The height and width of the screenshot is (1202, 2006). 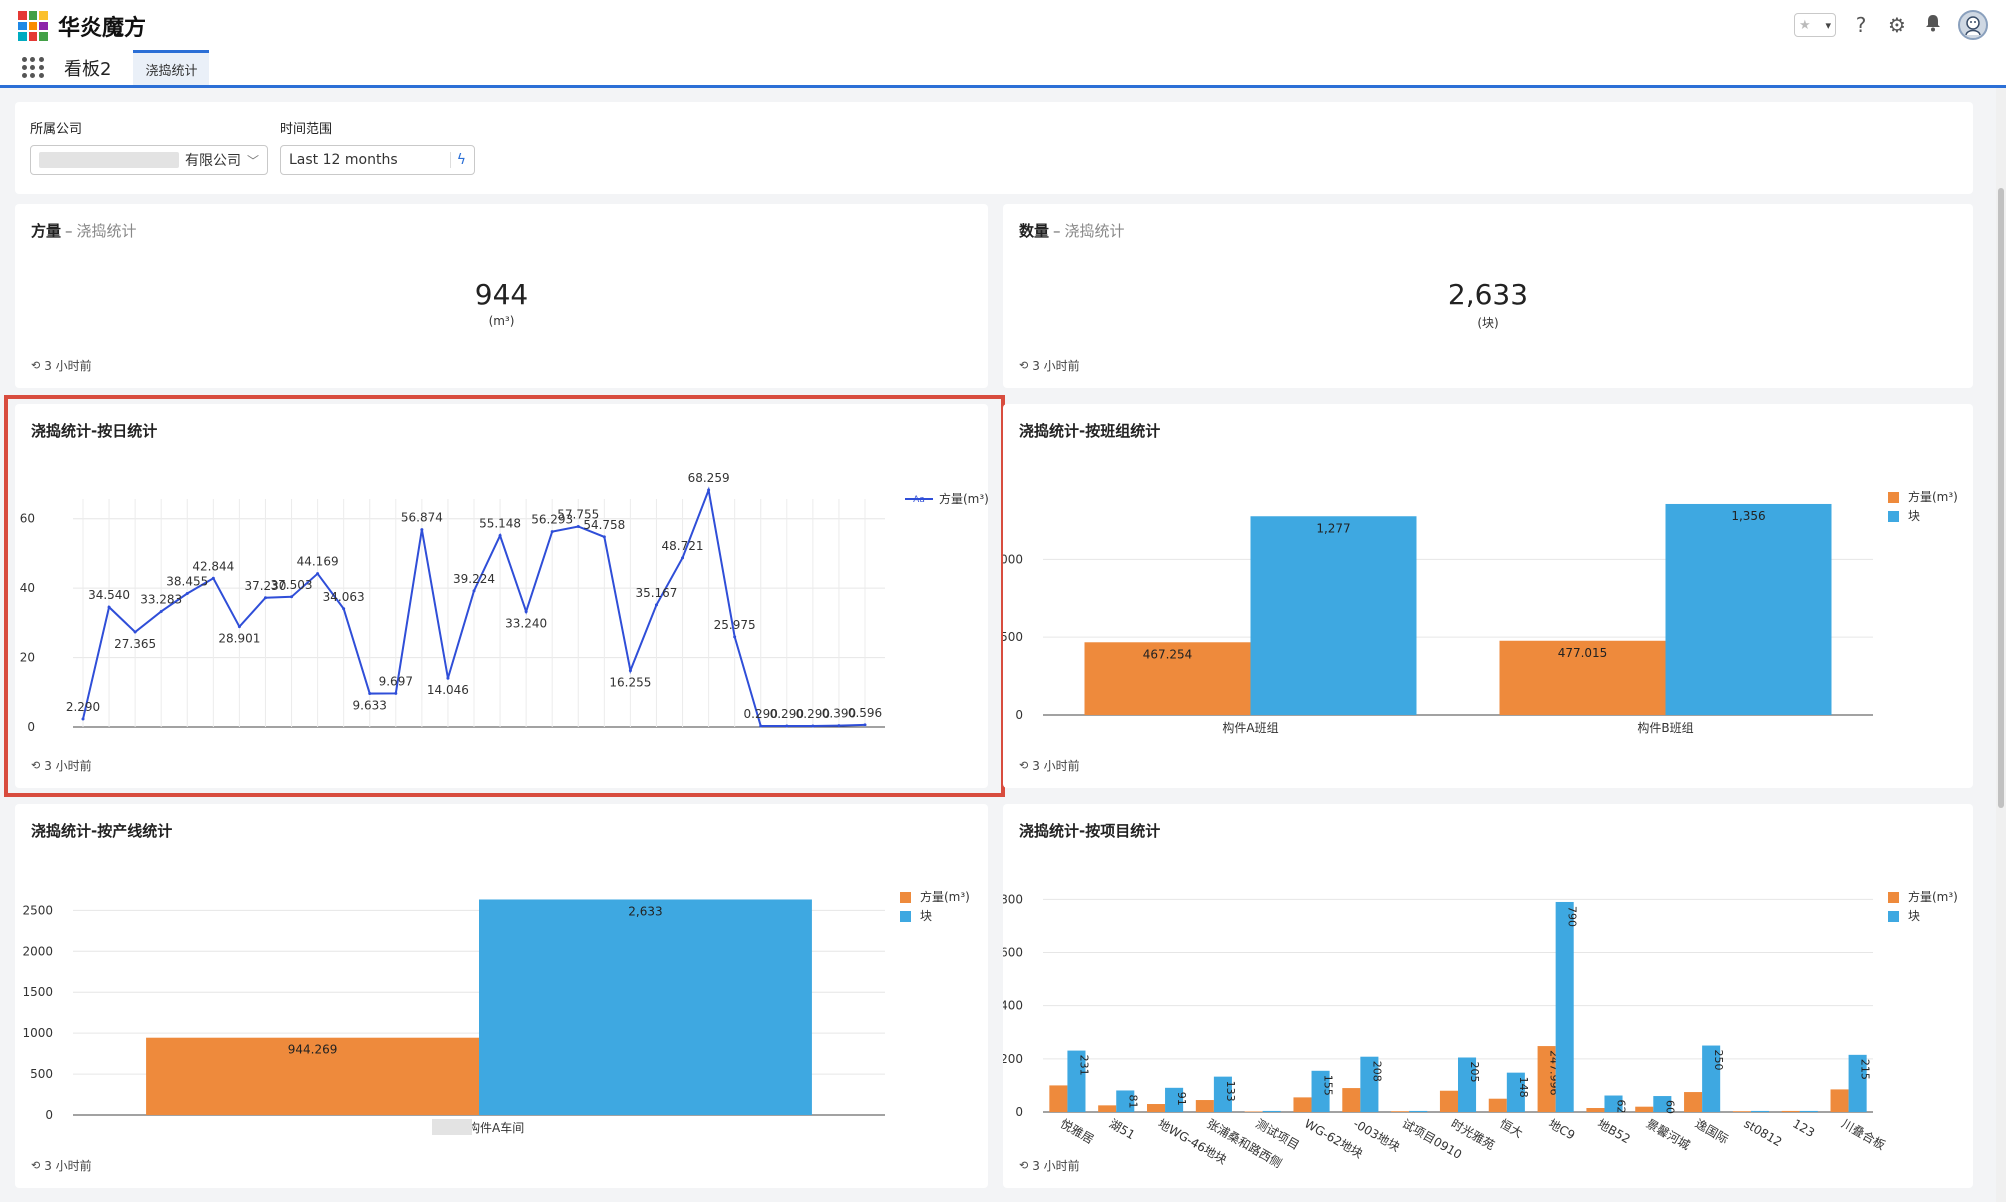 What do you see at coordinates (1168, 654) in the screenshot?
I see `data-label: 467.254` at bounding box center [1168, 654].